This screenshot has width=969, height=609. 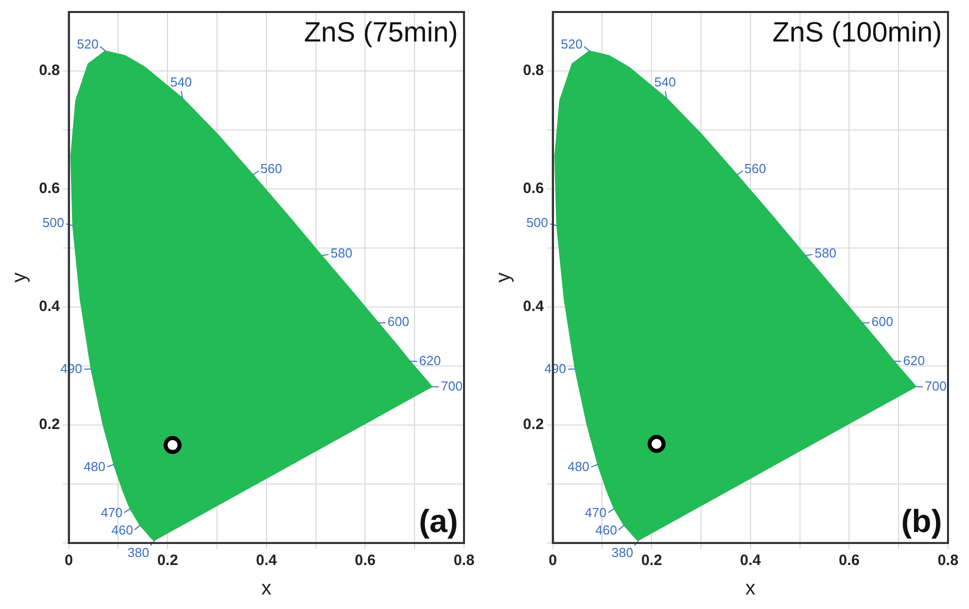 What do you see at coordinates (921, 520) in the screenshot?
I see `annotation: (b)` at bounding box center [921, 520].